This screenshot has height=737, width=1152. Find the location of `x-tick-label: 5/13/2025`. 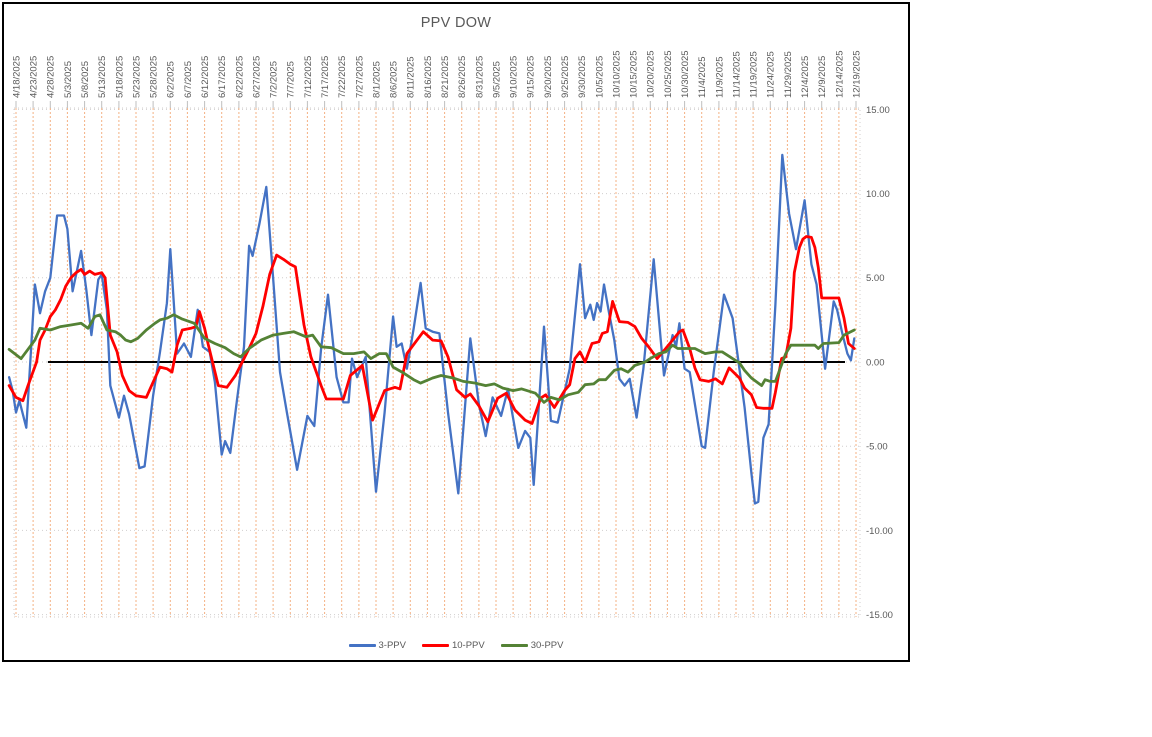

x-tick-label: 5/13/2025 is located at coordinates (102, 77).